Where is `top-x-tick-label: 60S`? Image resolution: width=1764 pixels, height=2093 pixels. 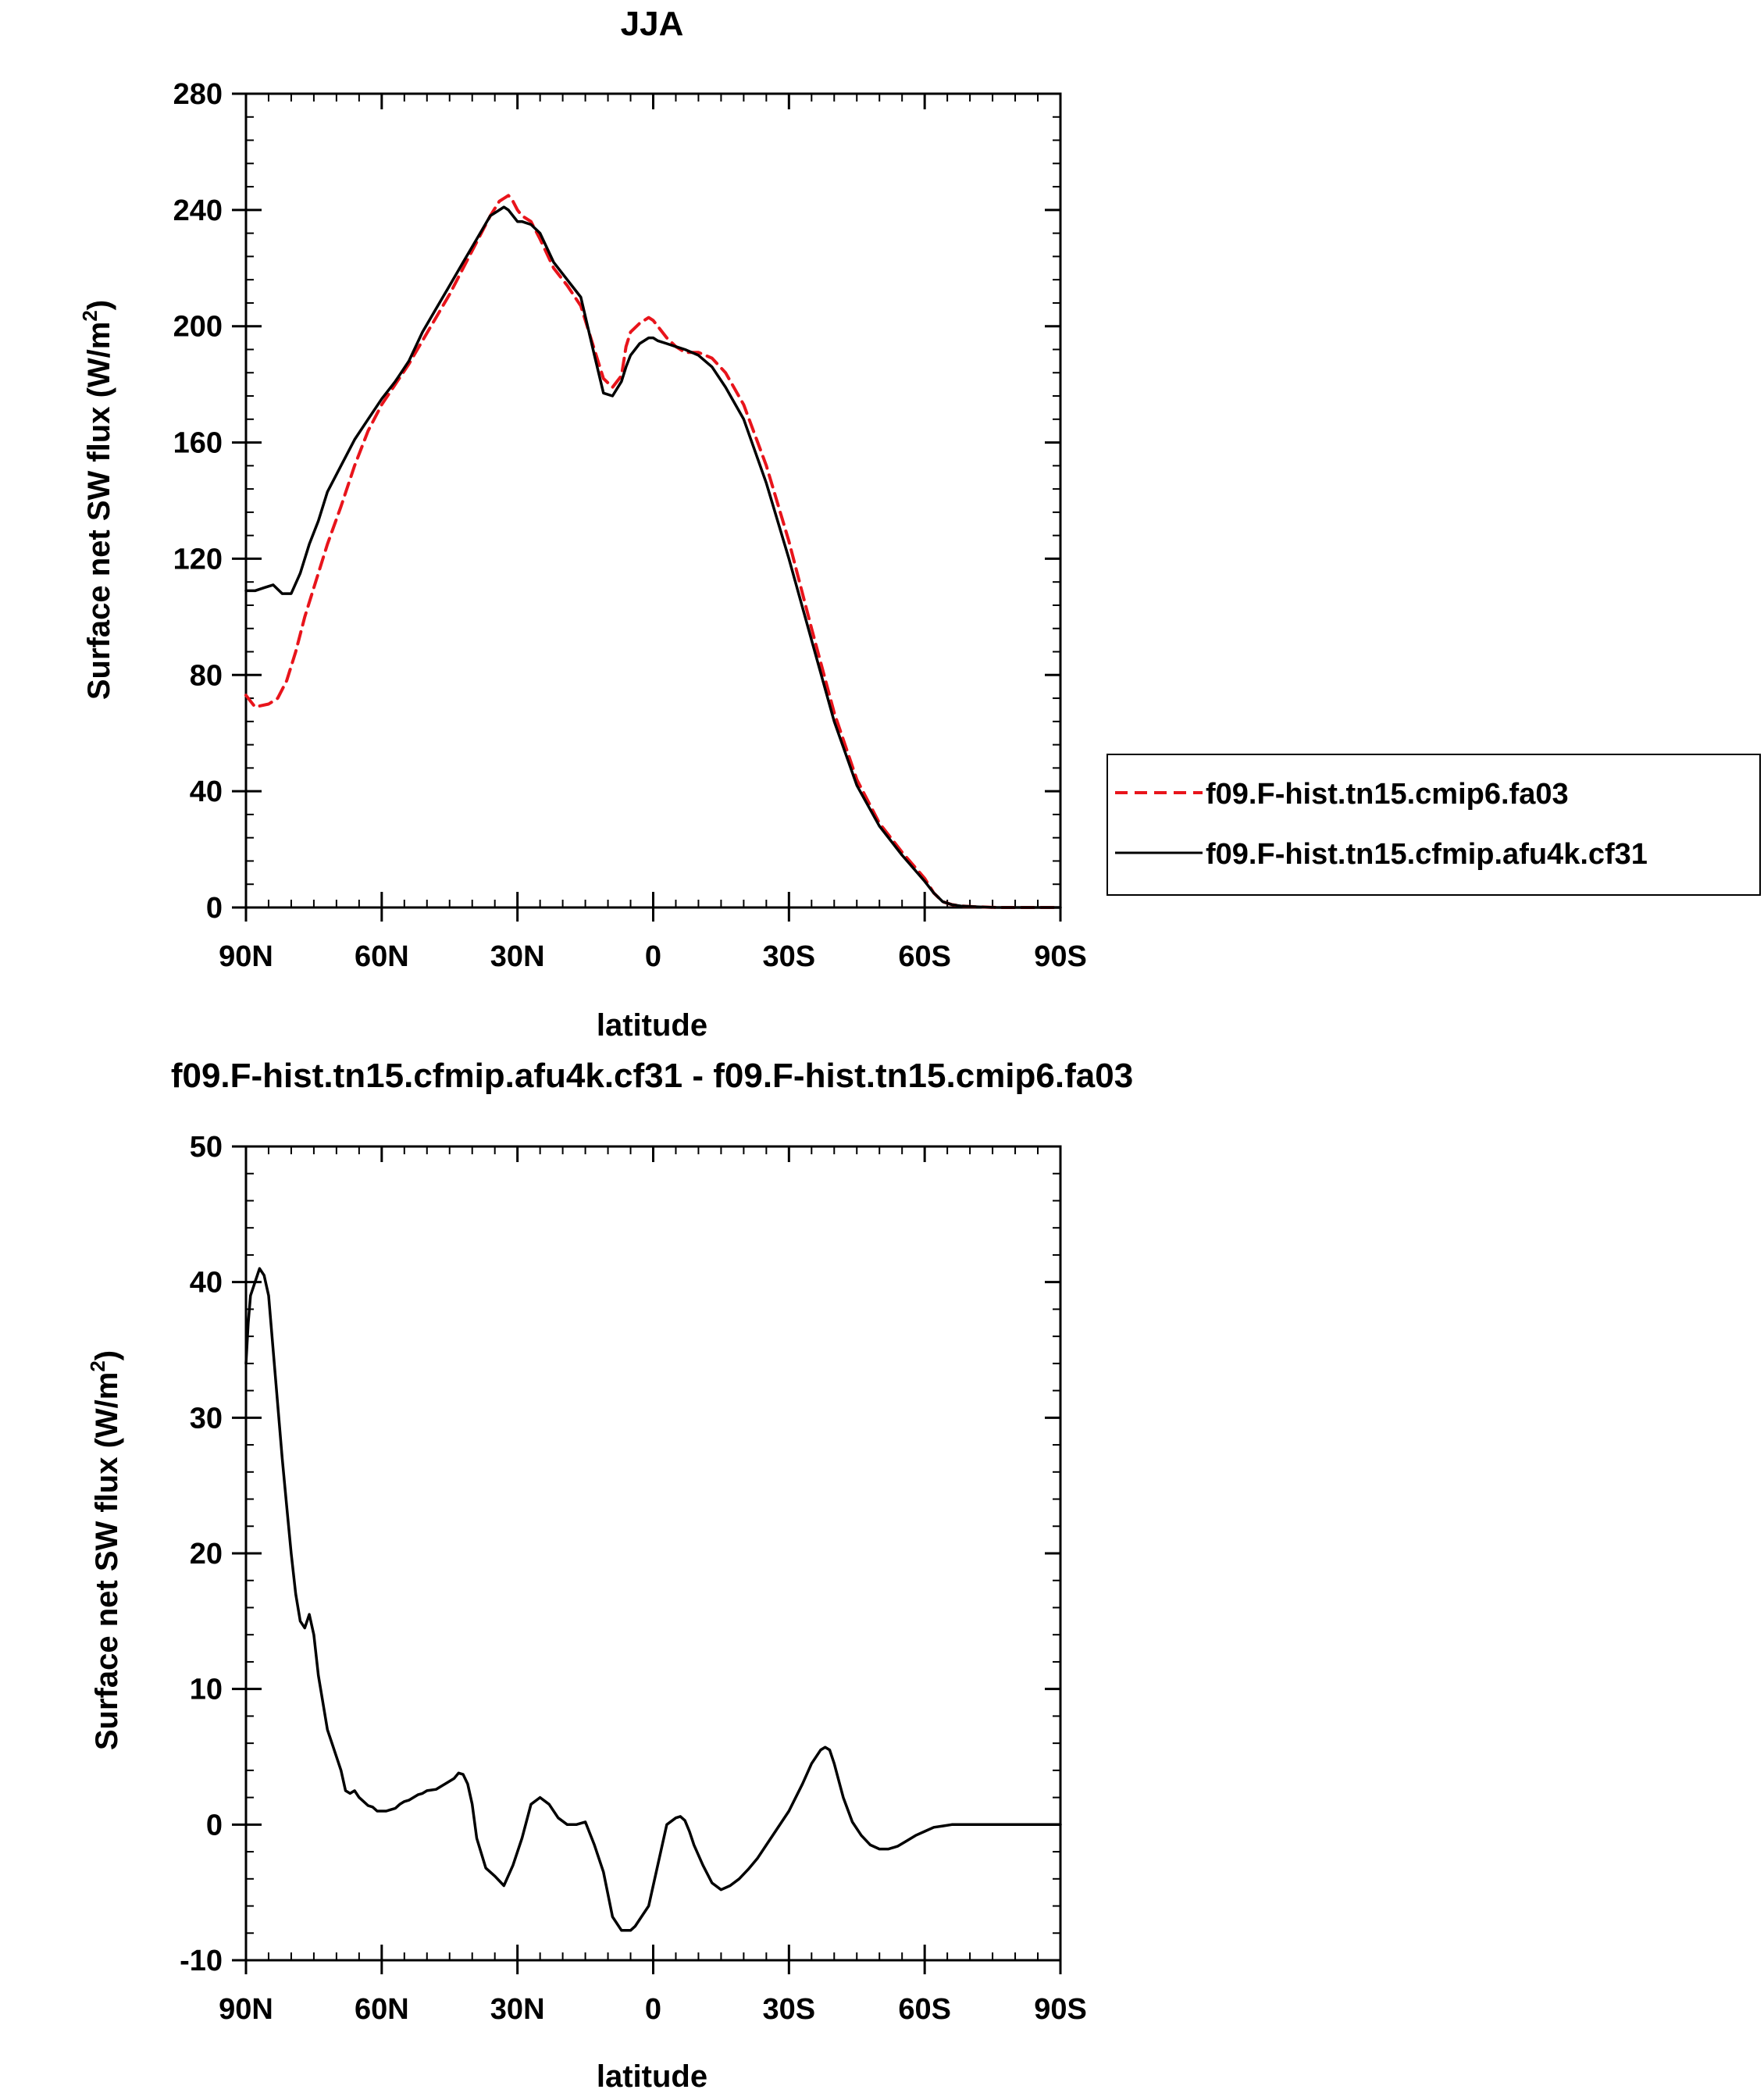
top-x-tick-label: 60S is located at coordinates (924, 956).